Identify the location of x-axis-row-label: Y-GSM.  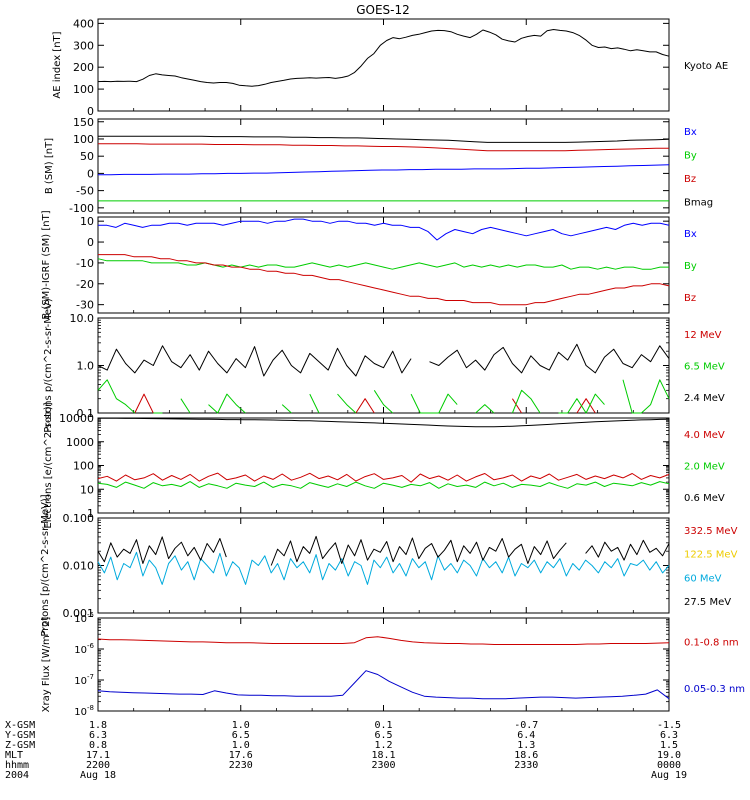
(20, 735).